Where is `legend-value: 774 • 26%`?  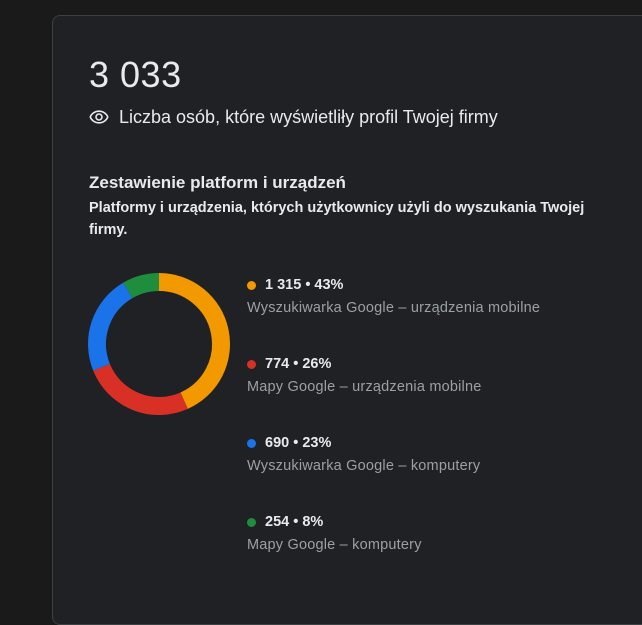 legend-value: 774 • 26% is located at coordinates (298, 364).